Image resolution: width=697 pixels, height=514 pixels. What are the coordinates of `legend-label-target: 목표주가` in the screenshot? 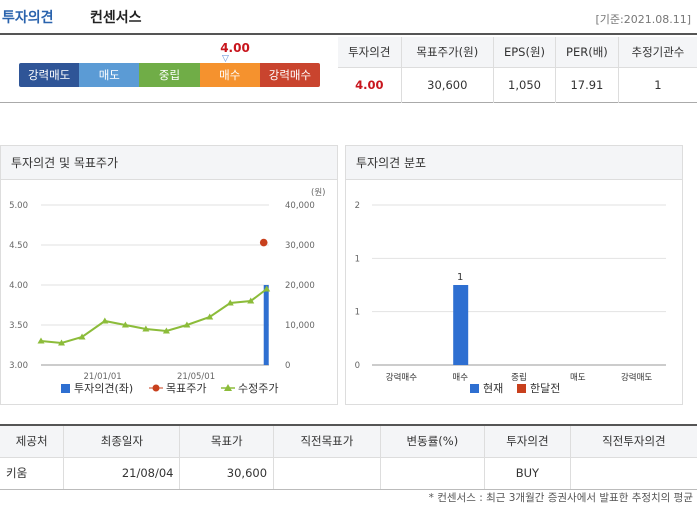 It's located at (186, 388).